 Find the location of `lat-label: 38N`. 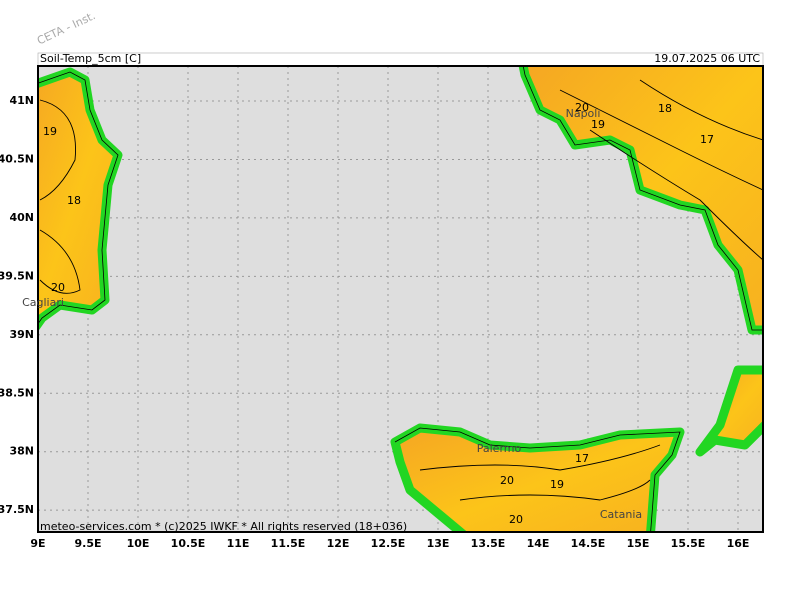

lat-label: 38N is located at coordinates (21, 451).